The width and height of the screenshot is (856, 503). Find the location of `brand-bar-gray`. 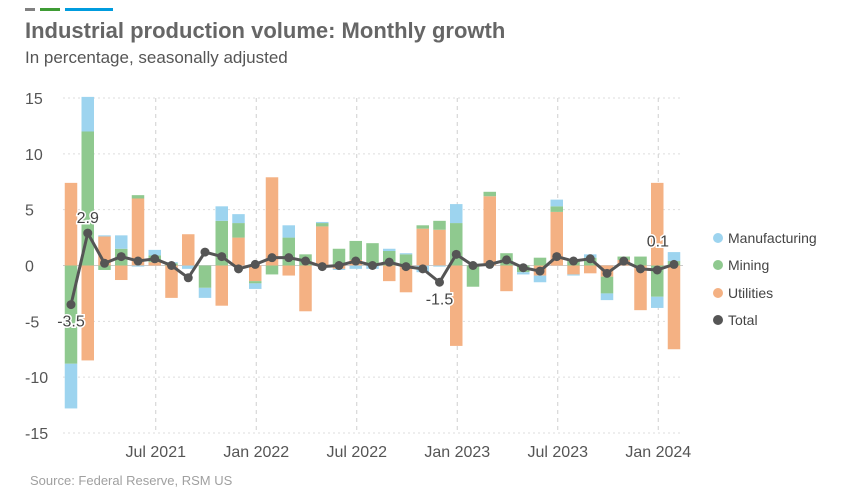

brand-bar-gray is located at coordinates (30, 9).